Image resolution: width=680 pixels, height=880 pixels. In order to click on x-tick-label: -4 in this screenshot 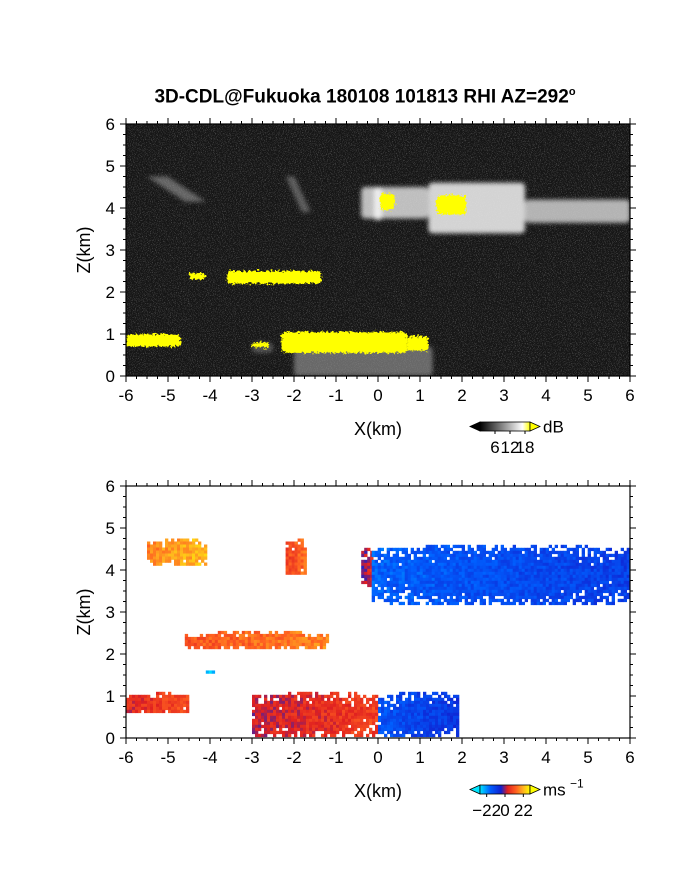, I will do `click(209, 395)`.